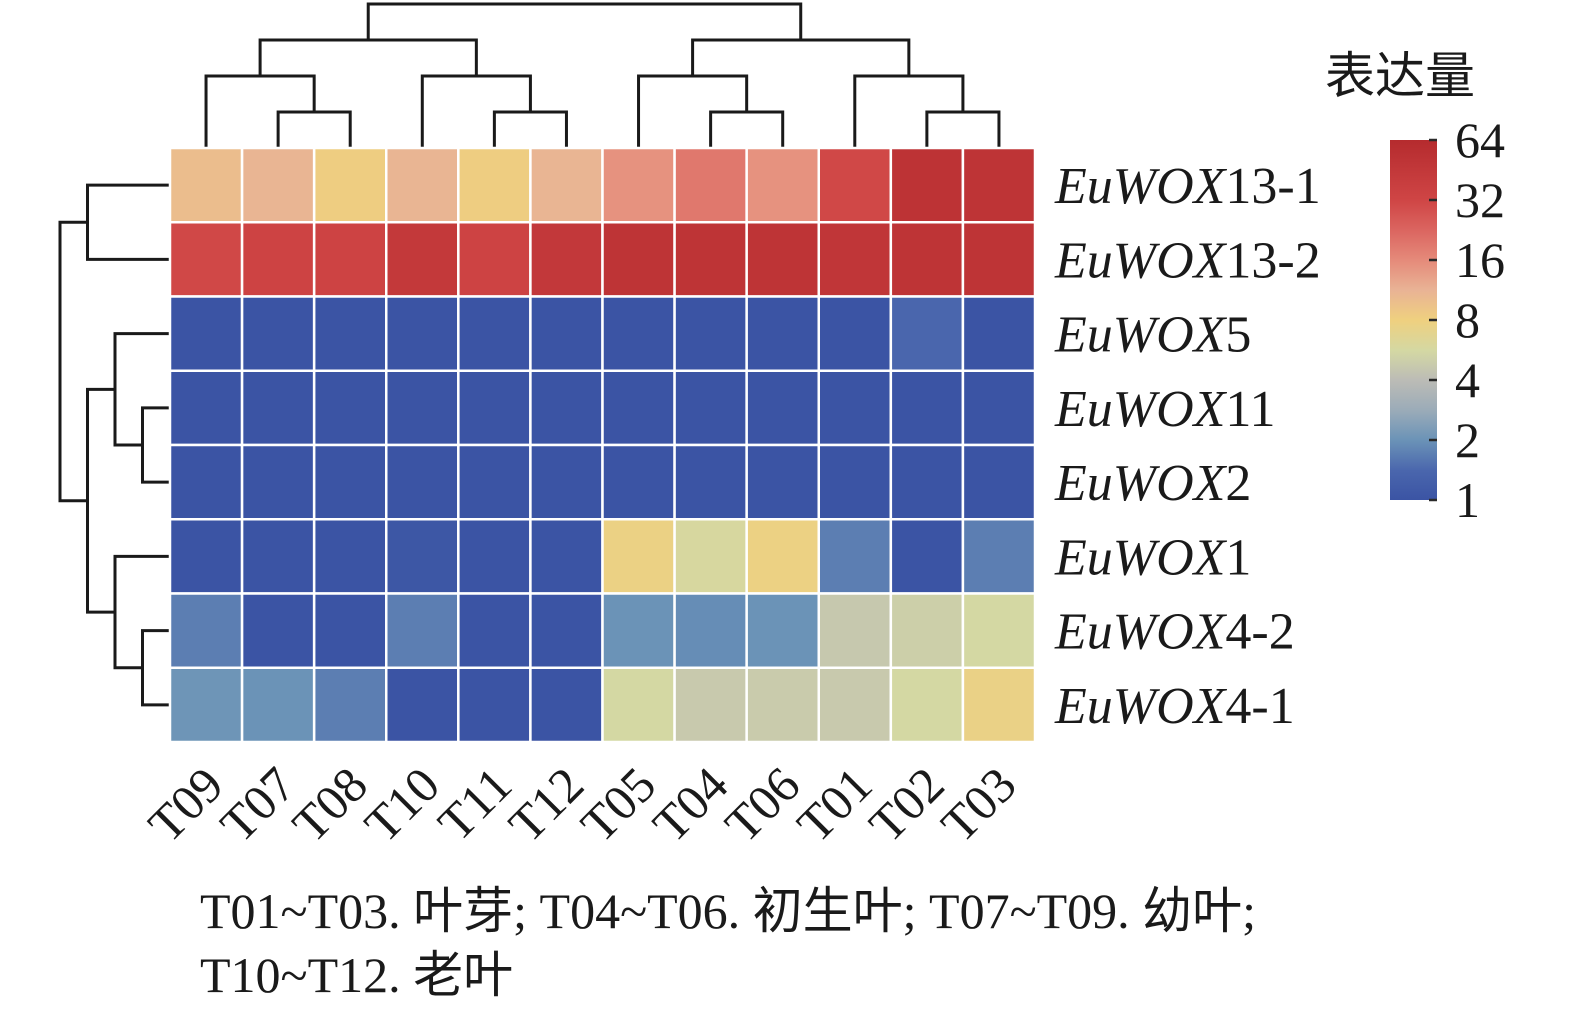  Describe the element at coordinates (1238, 483) in the screenshot. I see `row-label-gene-number: 2` at that location.